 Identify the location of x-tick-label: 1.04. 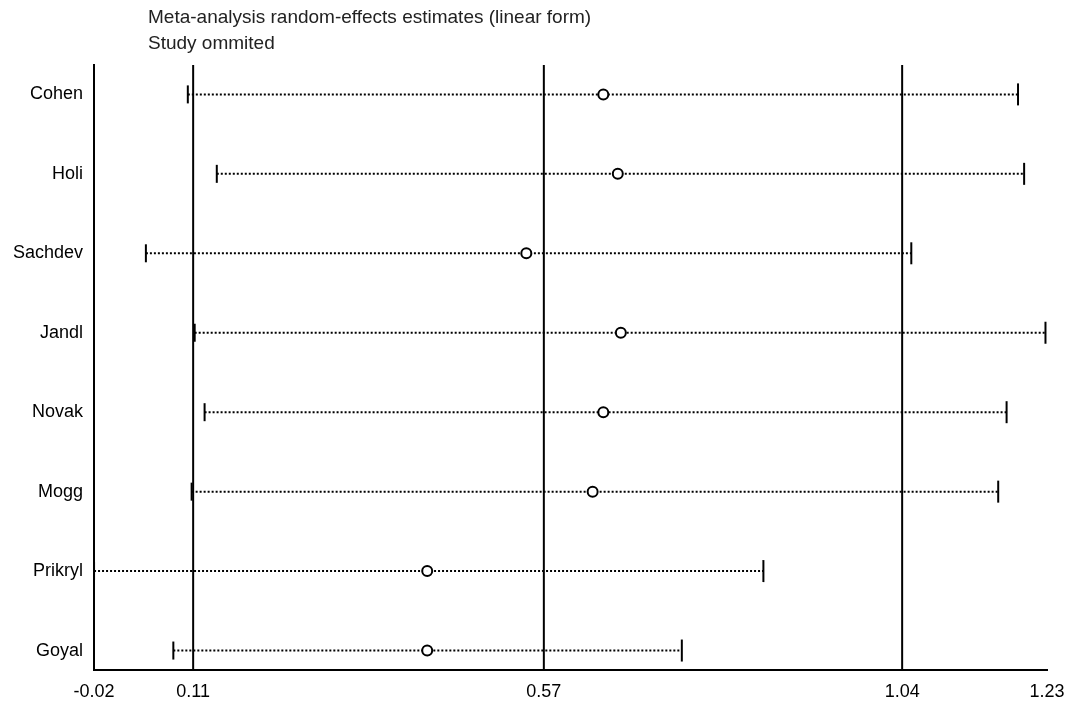
(902, 691).